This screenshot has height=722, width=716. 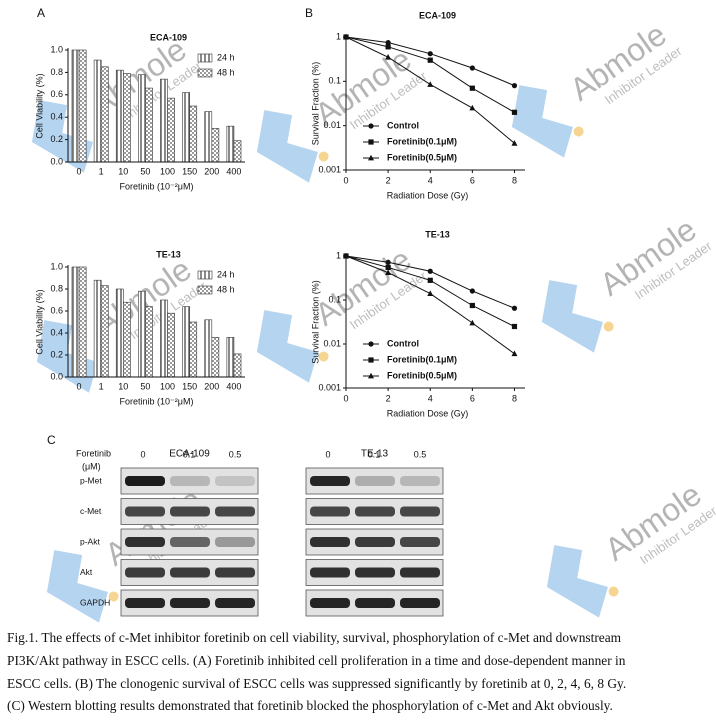 What do you see at coordinates (430, 398) in the screenshot?
I see `x-tick-label: 4` at bounding box center [430, 398].